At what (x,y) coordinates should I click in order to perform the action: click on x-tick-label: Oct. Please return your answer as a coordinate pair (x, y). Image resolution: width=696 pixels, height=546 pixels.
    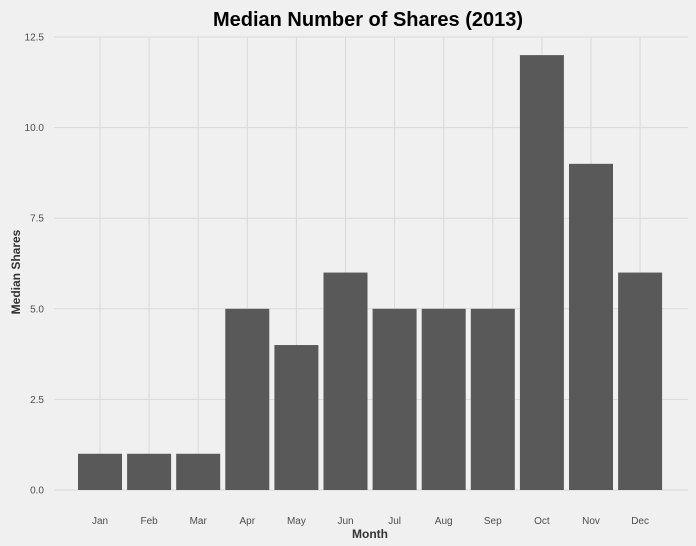
    Looking at the image, I should click on (542, 521).